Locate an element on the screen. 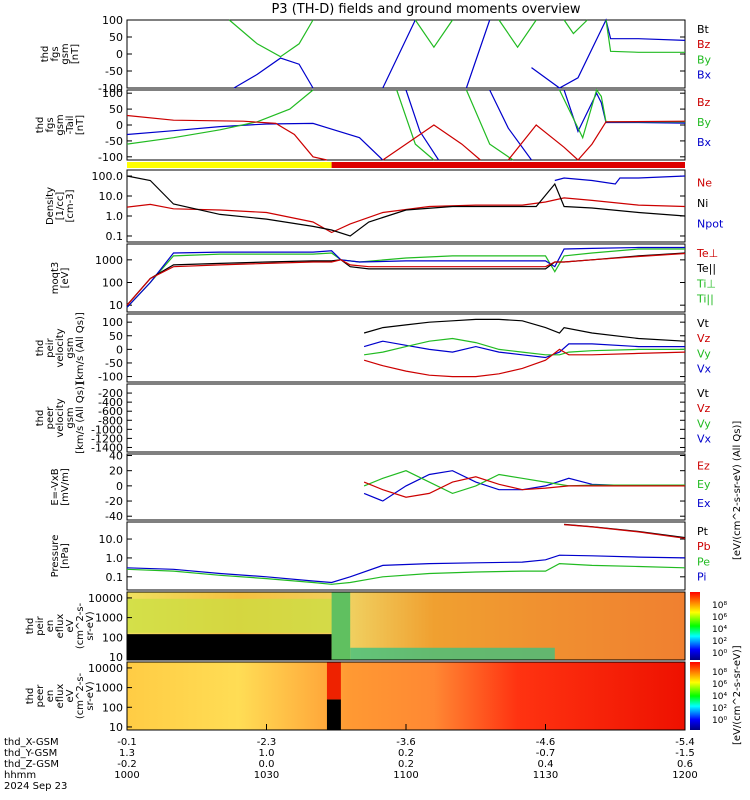 The height and width of the screenshot is (800, 750). x-tick-label: 1030 is located at coordinates (266, 775).